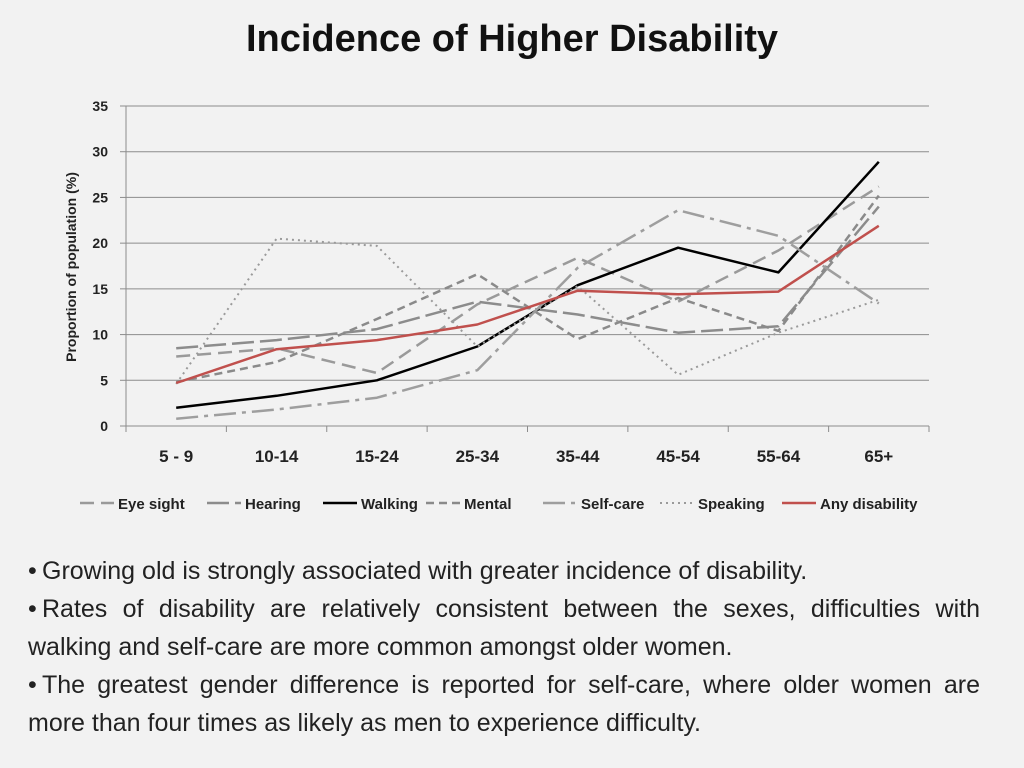  I want to click on legend-item: Self-care, so click(593, 504).